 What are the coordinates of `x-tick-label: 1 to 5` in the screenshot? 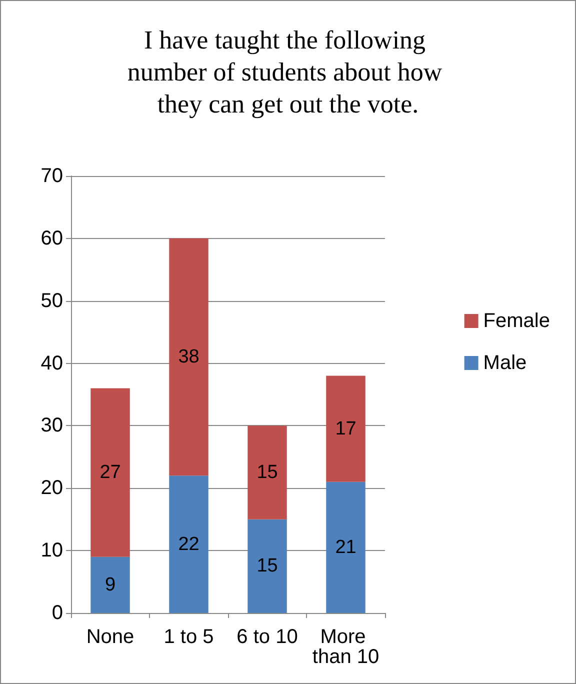 It's located at (189, 637).